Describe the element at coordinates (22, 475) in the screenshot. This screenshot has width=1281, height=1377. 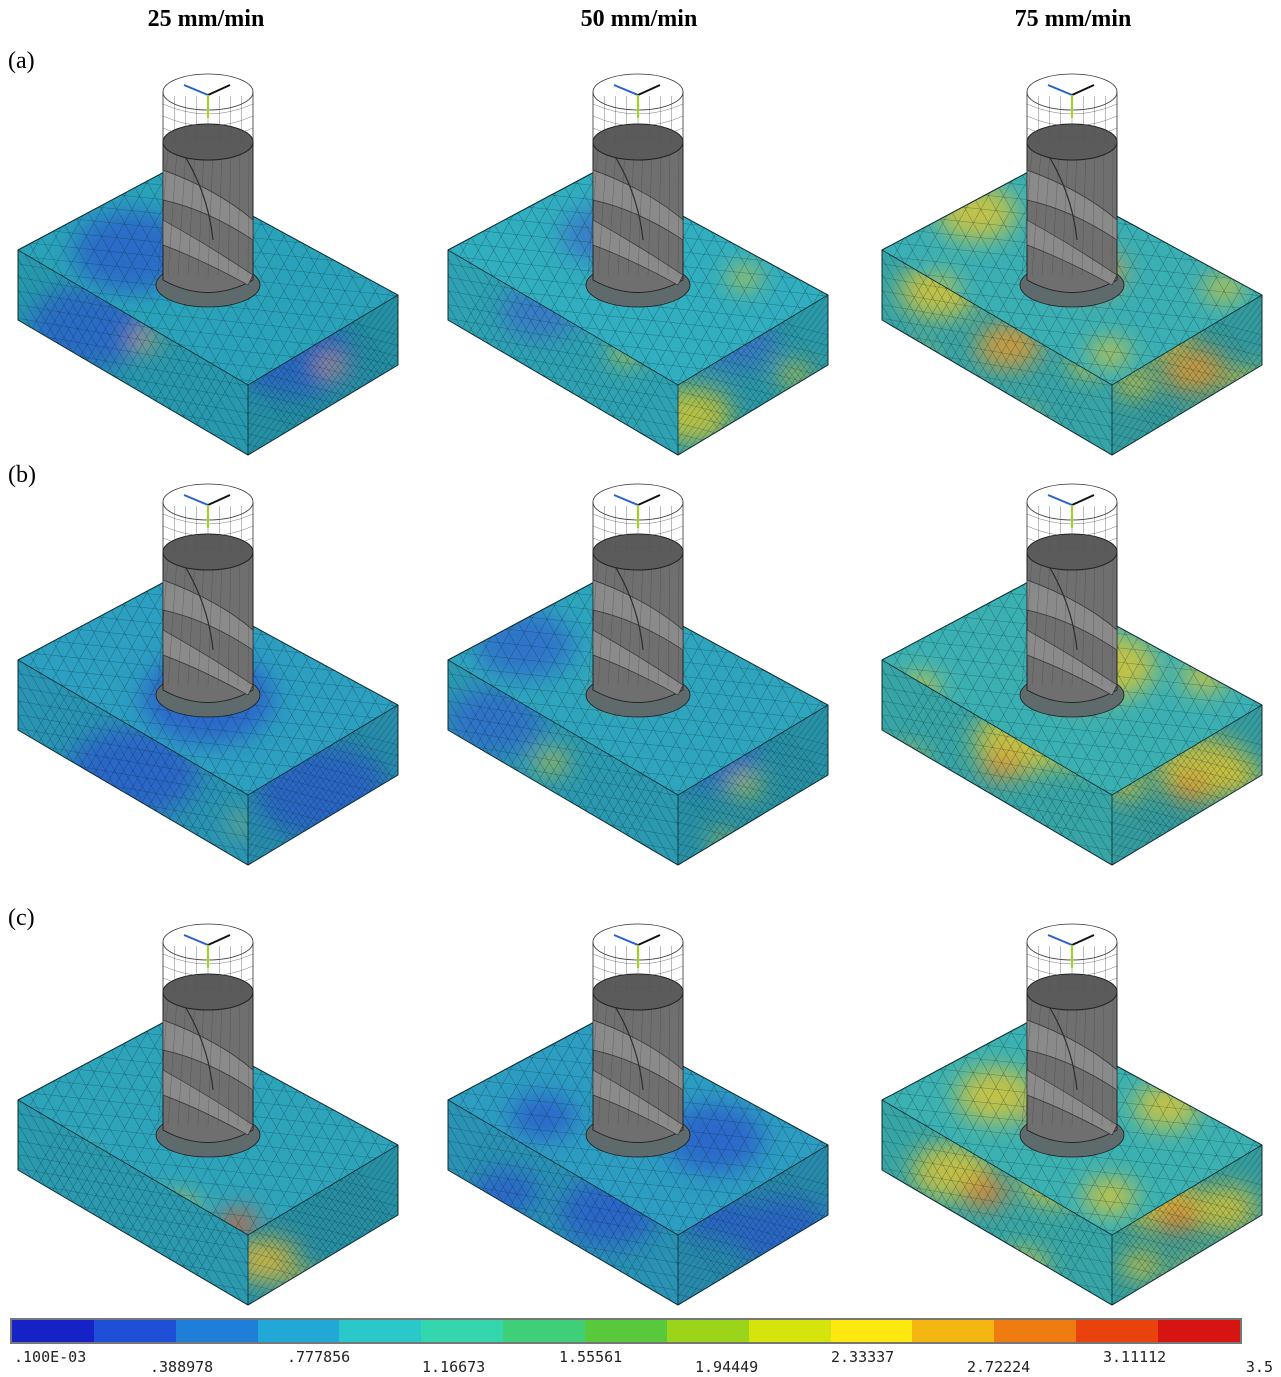
I see `row-label-b: (b)` at that location.